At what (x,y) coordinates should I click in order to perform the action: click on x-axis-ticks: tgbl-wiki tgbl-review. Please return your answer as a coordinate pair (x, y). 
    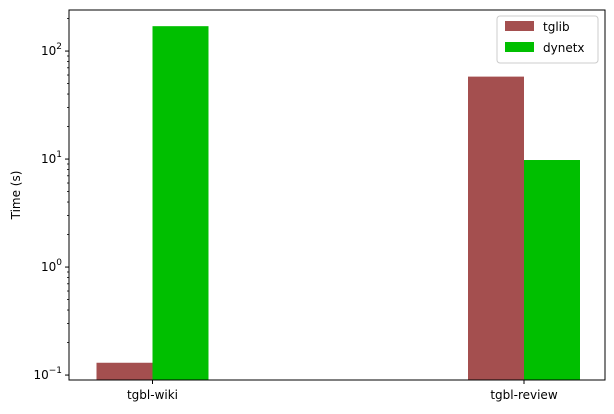
    Looking at the image, I should click on (342, 391).